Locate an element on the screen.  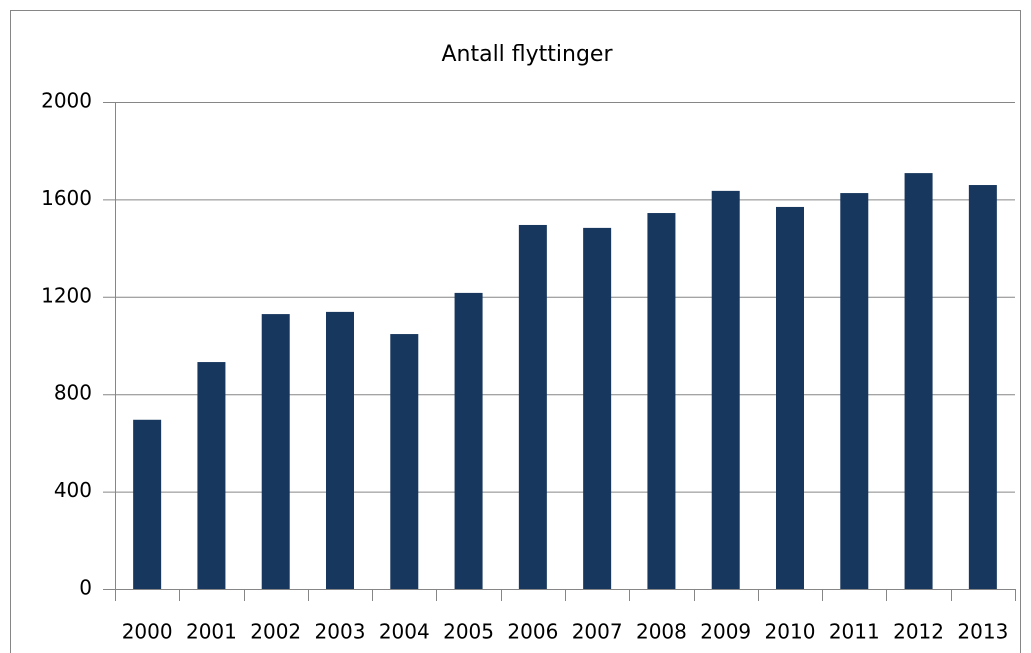
y-tick-label: 1200 is located at coordinates (66, 295).